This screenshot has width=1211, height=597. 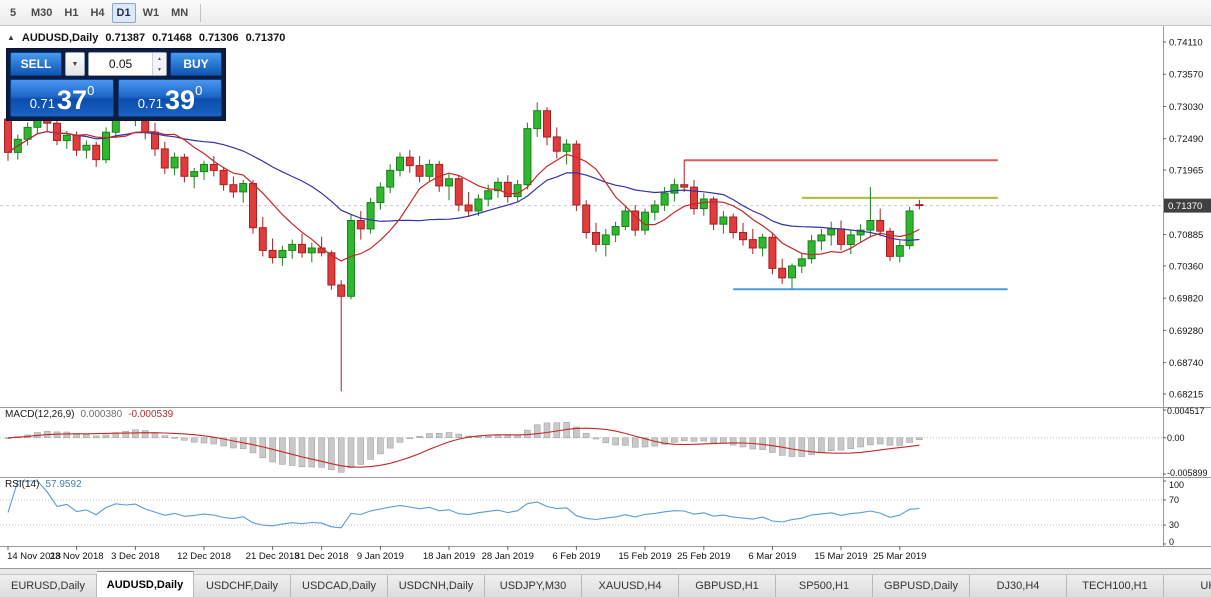 What do you see at coordinates (196, 64) in the screenshot?
I see `buy-button: BUY` at bounding box center [196, 64].